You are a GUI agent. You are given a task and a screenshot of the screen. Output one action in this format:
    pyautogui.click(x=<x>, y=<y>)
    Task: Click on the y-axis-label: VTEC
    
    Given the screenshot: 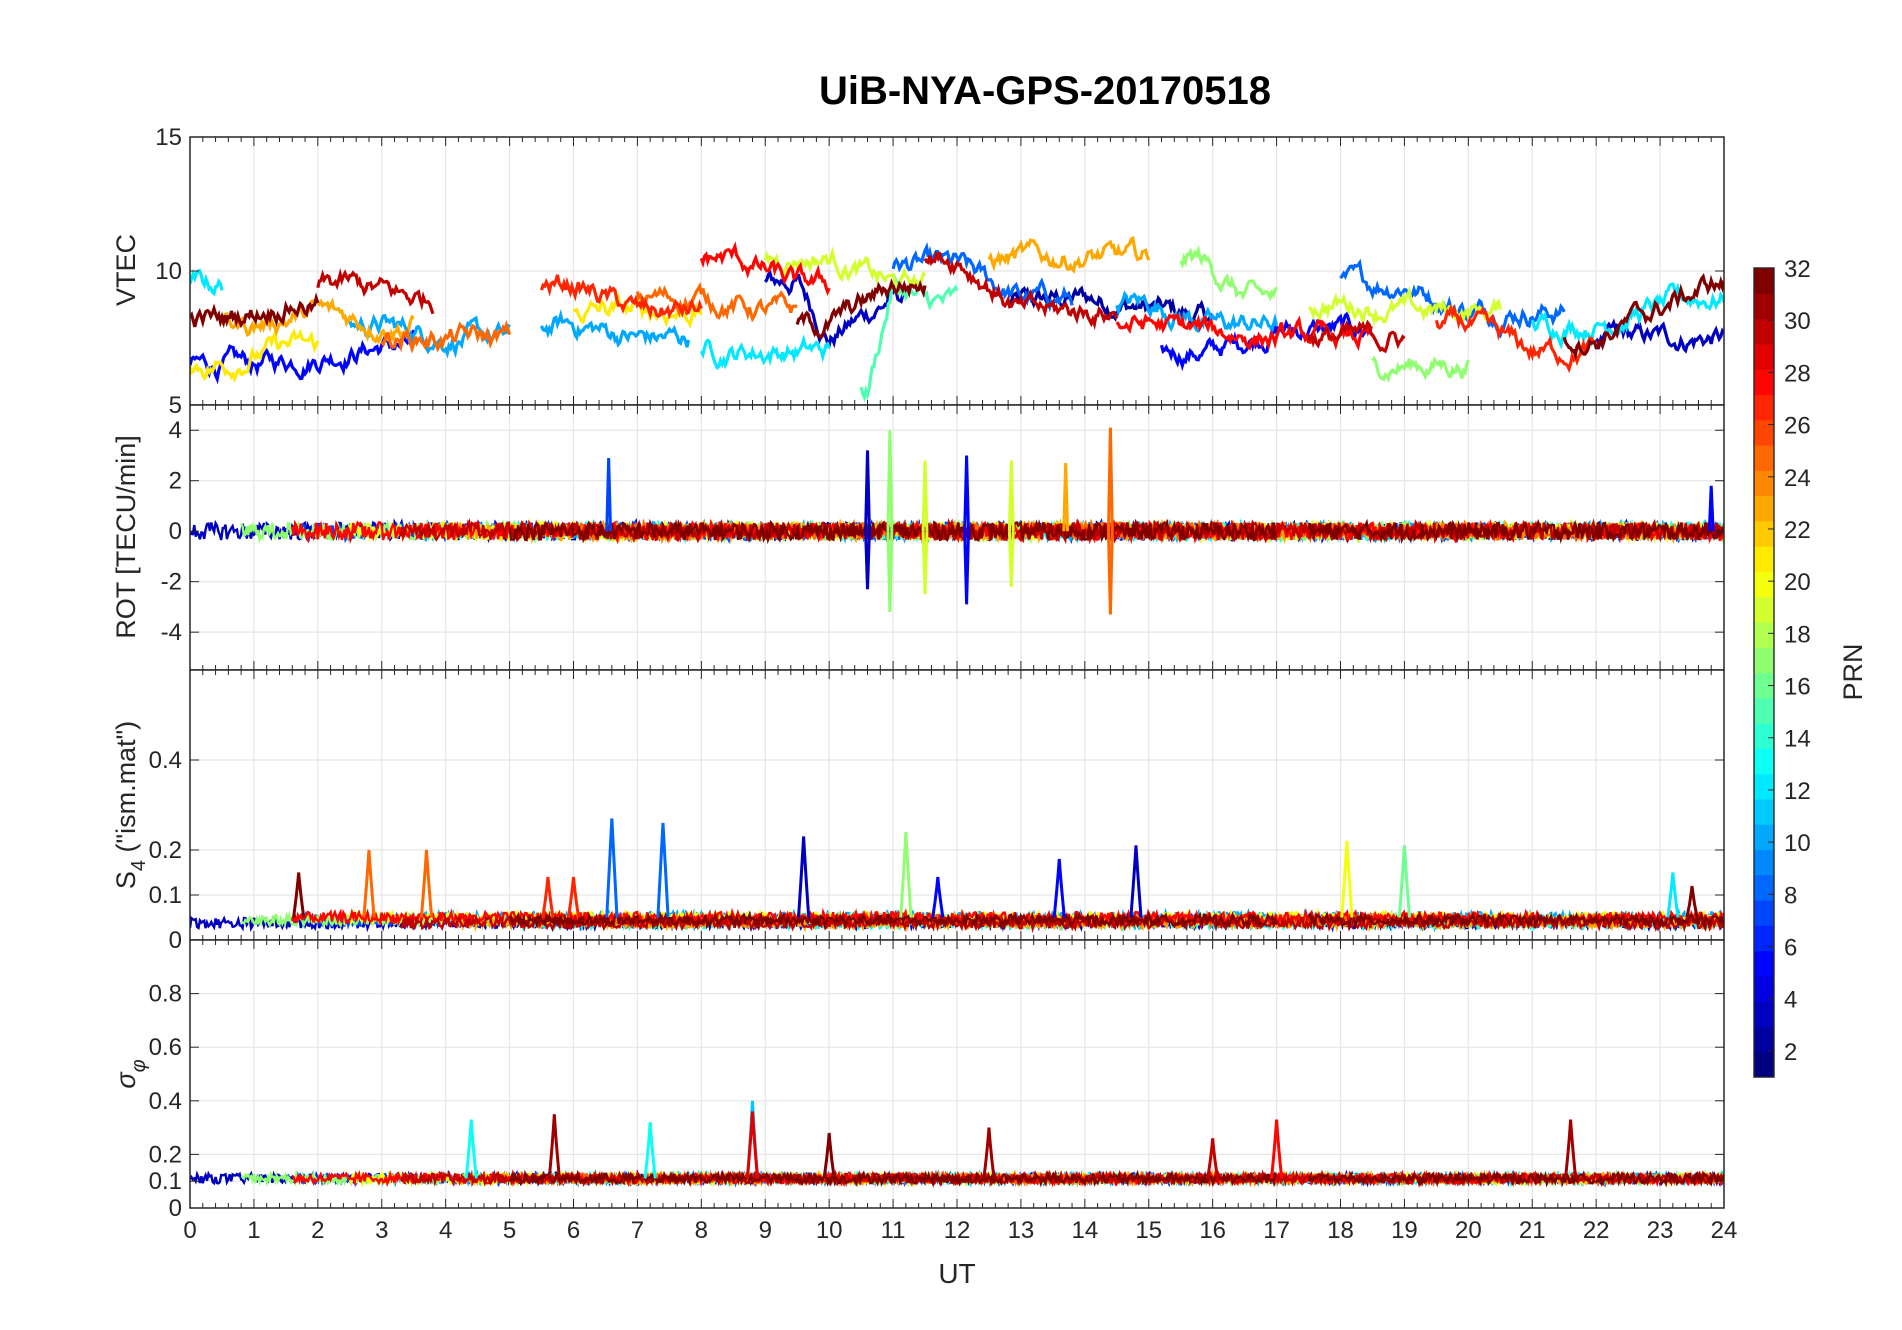 What is the action you would take?
    pyautogui.click(x=126, y=270)
    